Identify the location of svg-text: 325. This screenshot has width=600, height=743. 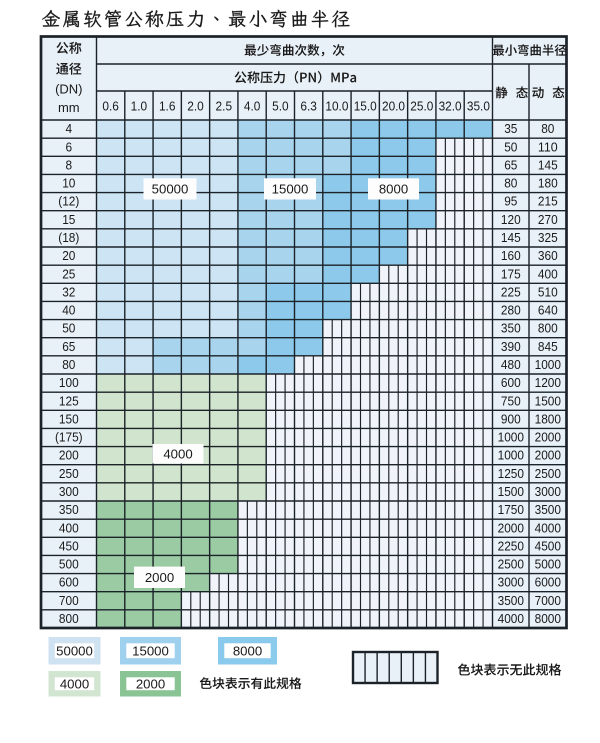
(548, 237).